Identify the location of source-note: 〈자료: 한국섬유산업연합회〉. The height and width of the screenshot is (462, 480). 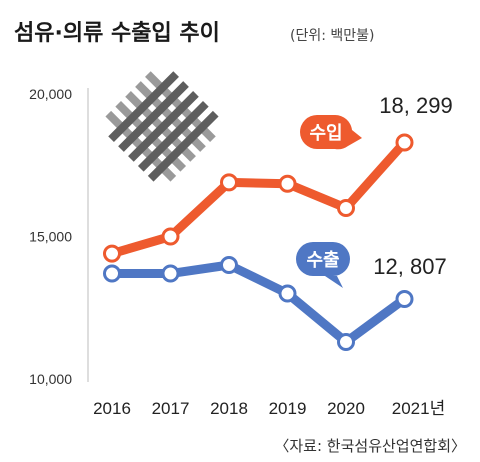
(370, 446).